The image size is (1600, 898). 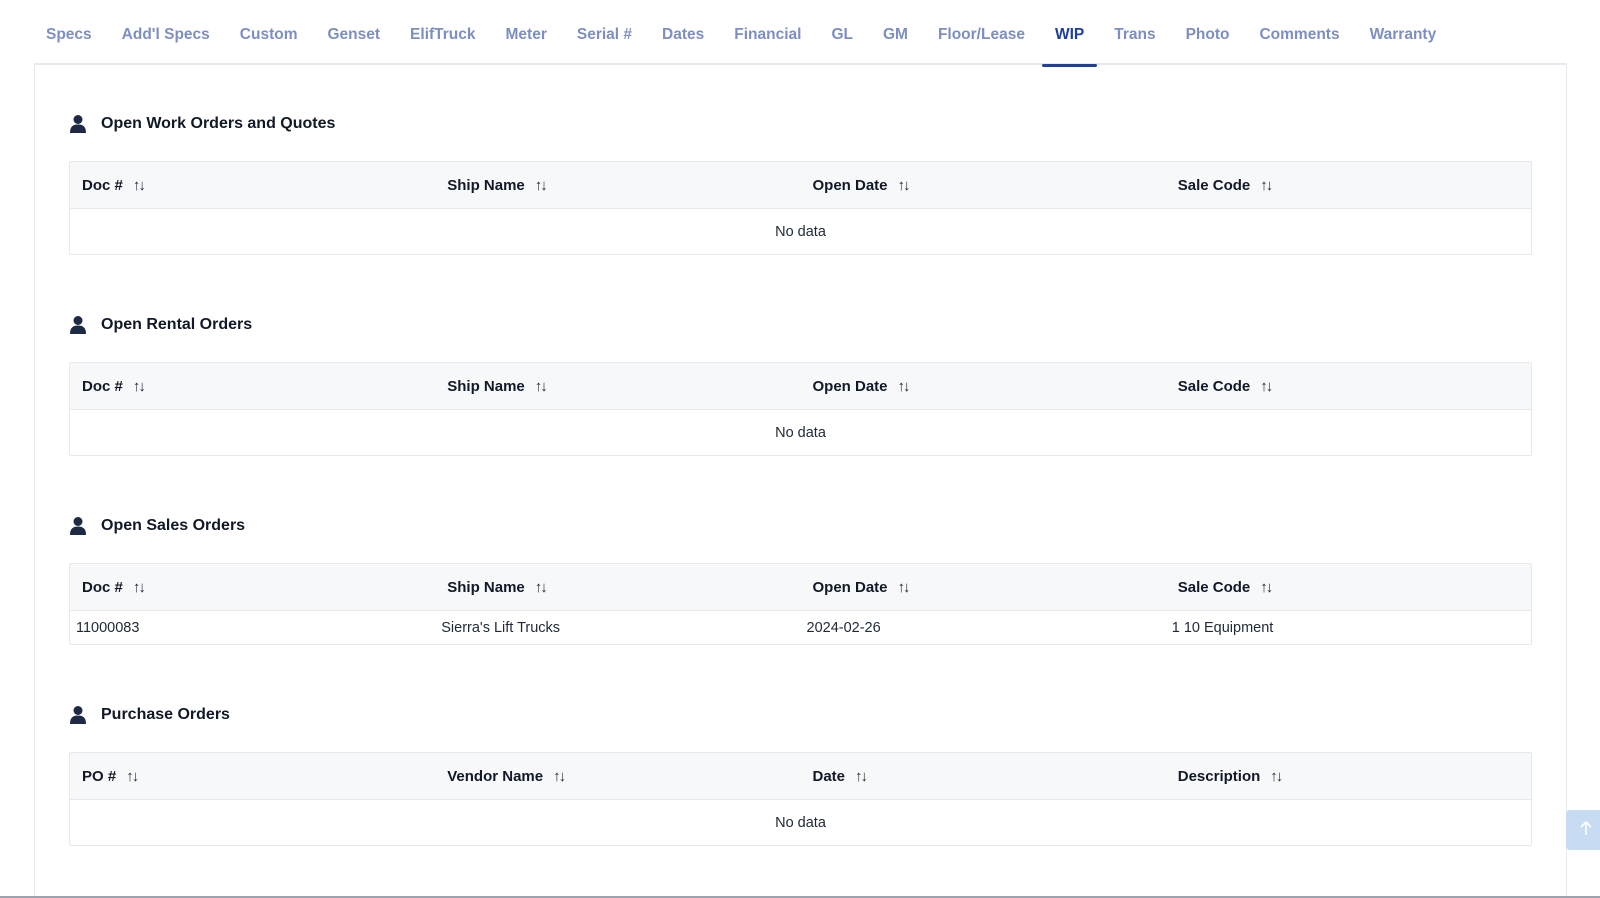 What do you see at coordinates (604, 34) in the screenshot?
I see `tab-serial: Serial #` at bounding box center [604, 34].